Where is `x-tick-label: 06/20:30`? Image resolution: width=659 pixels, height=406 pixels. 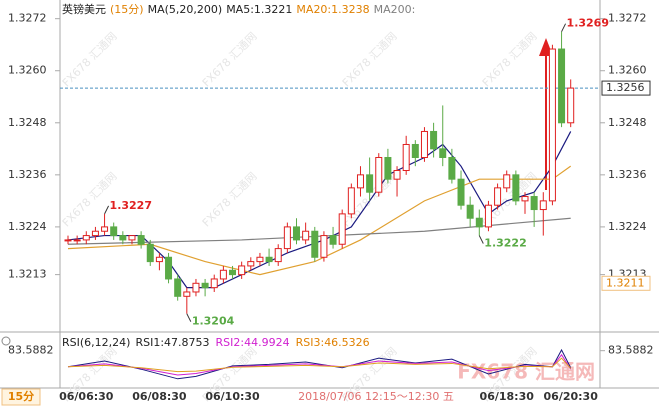 x-tick-label: 06/20:30 is located at coordinates (571, 396).